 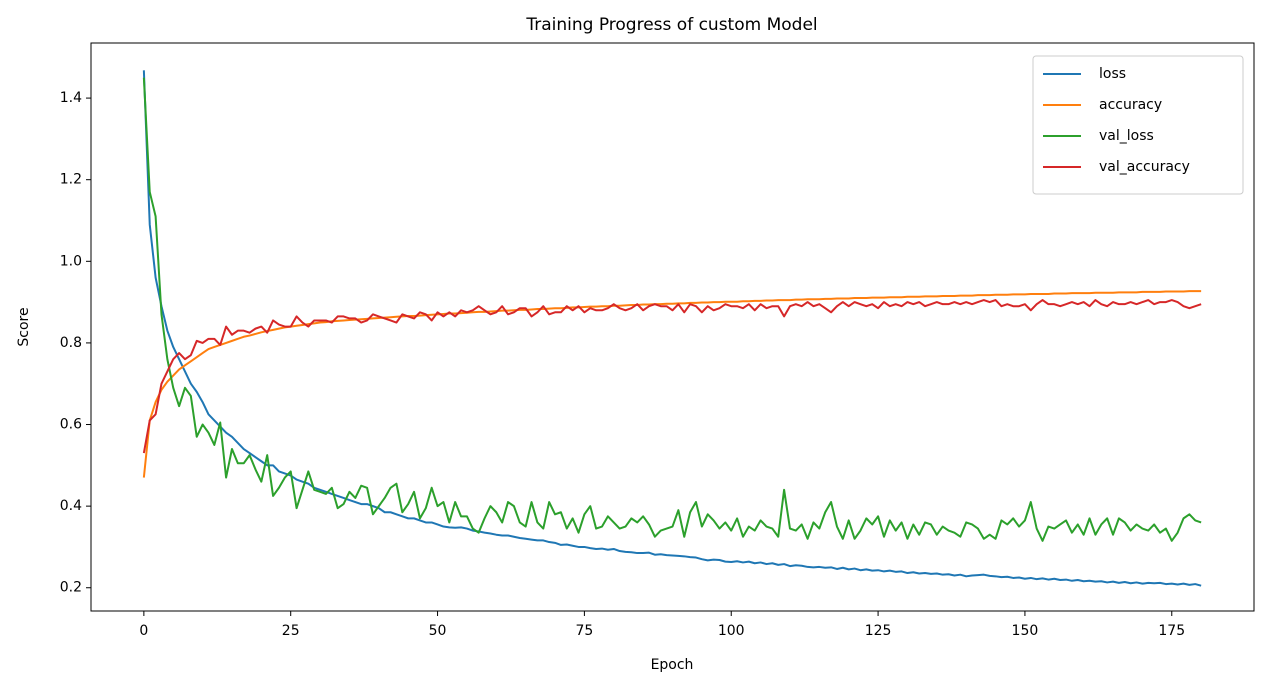 What do you see at coordinates (584, 631) in the screenshot?
I see `x-tick-label: 75` at bounding box center [584, 631].